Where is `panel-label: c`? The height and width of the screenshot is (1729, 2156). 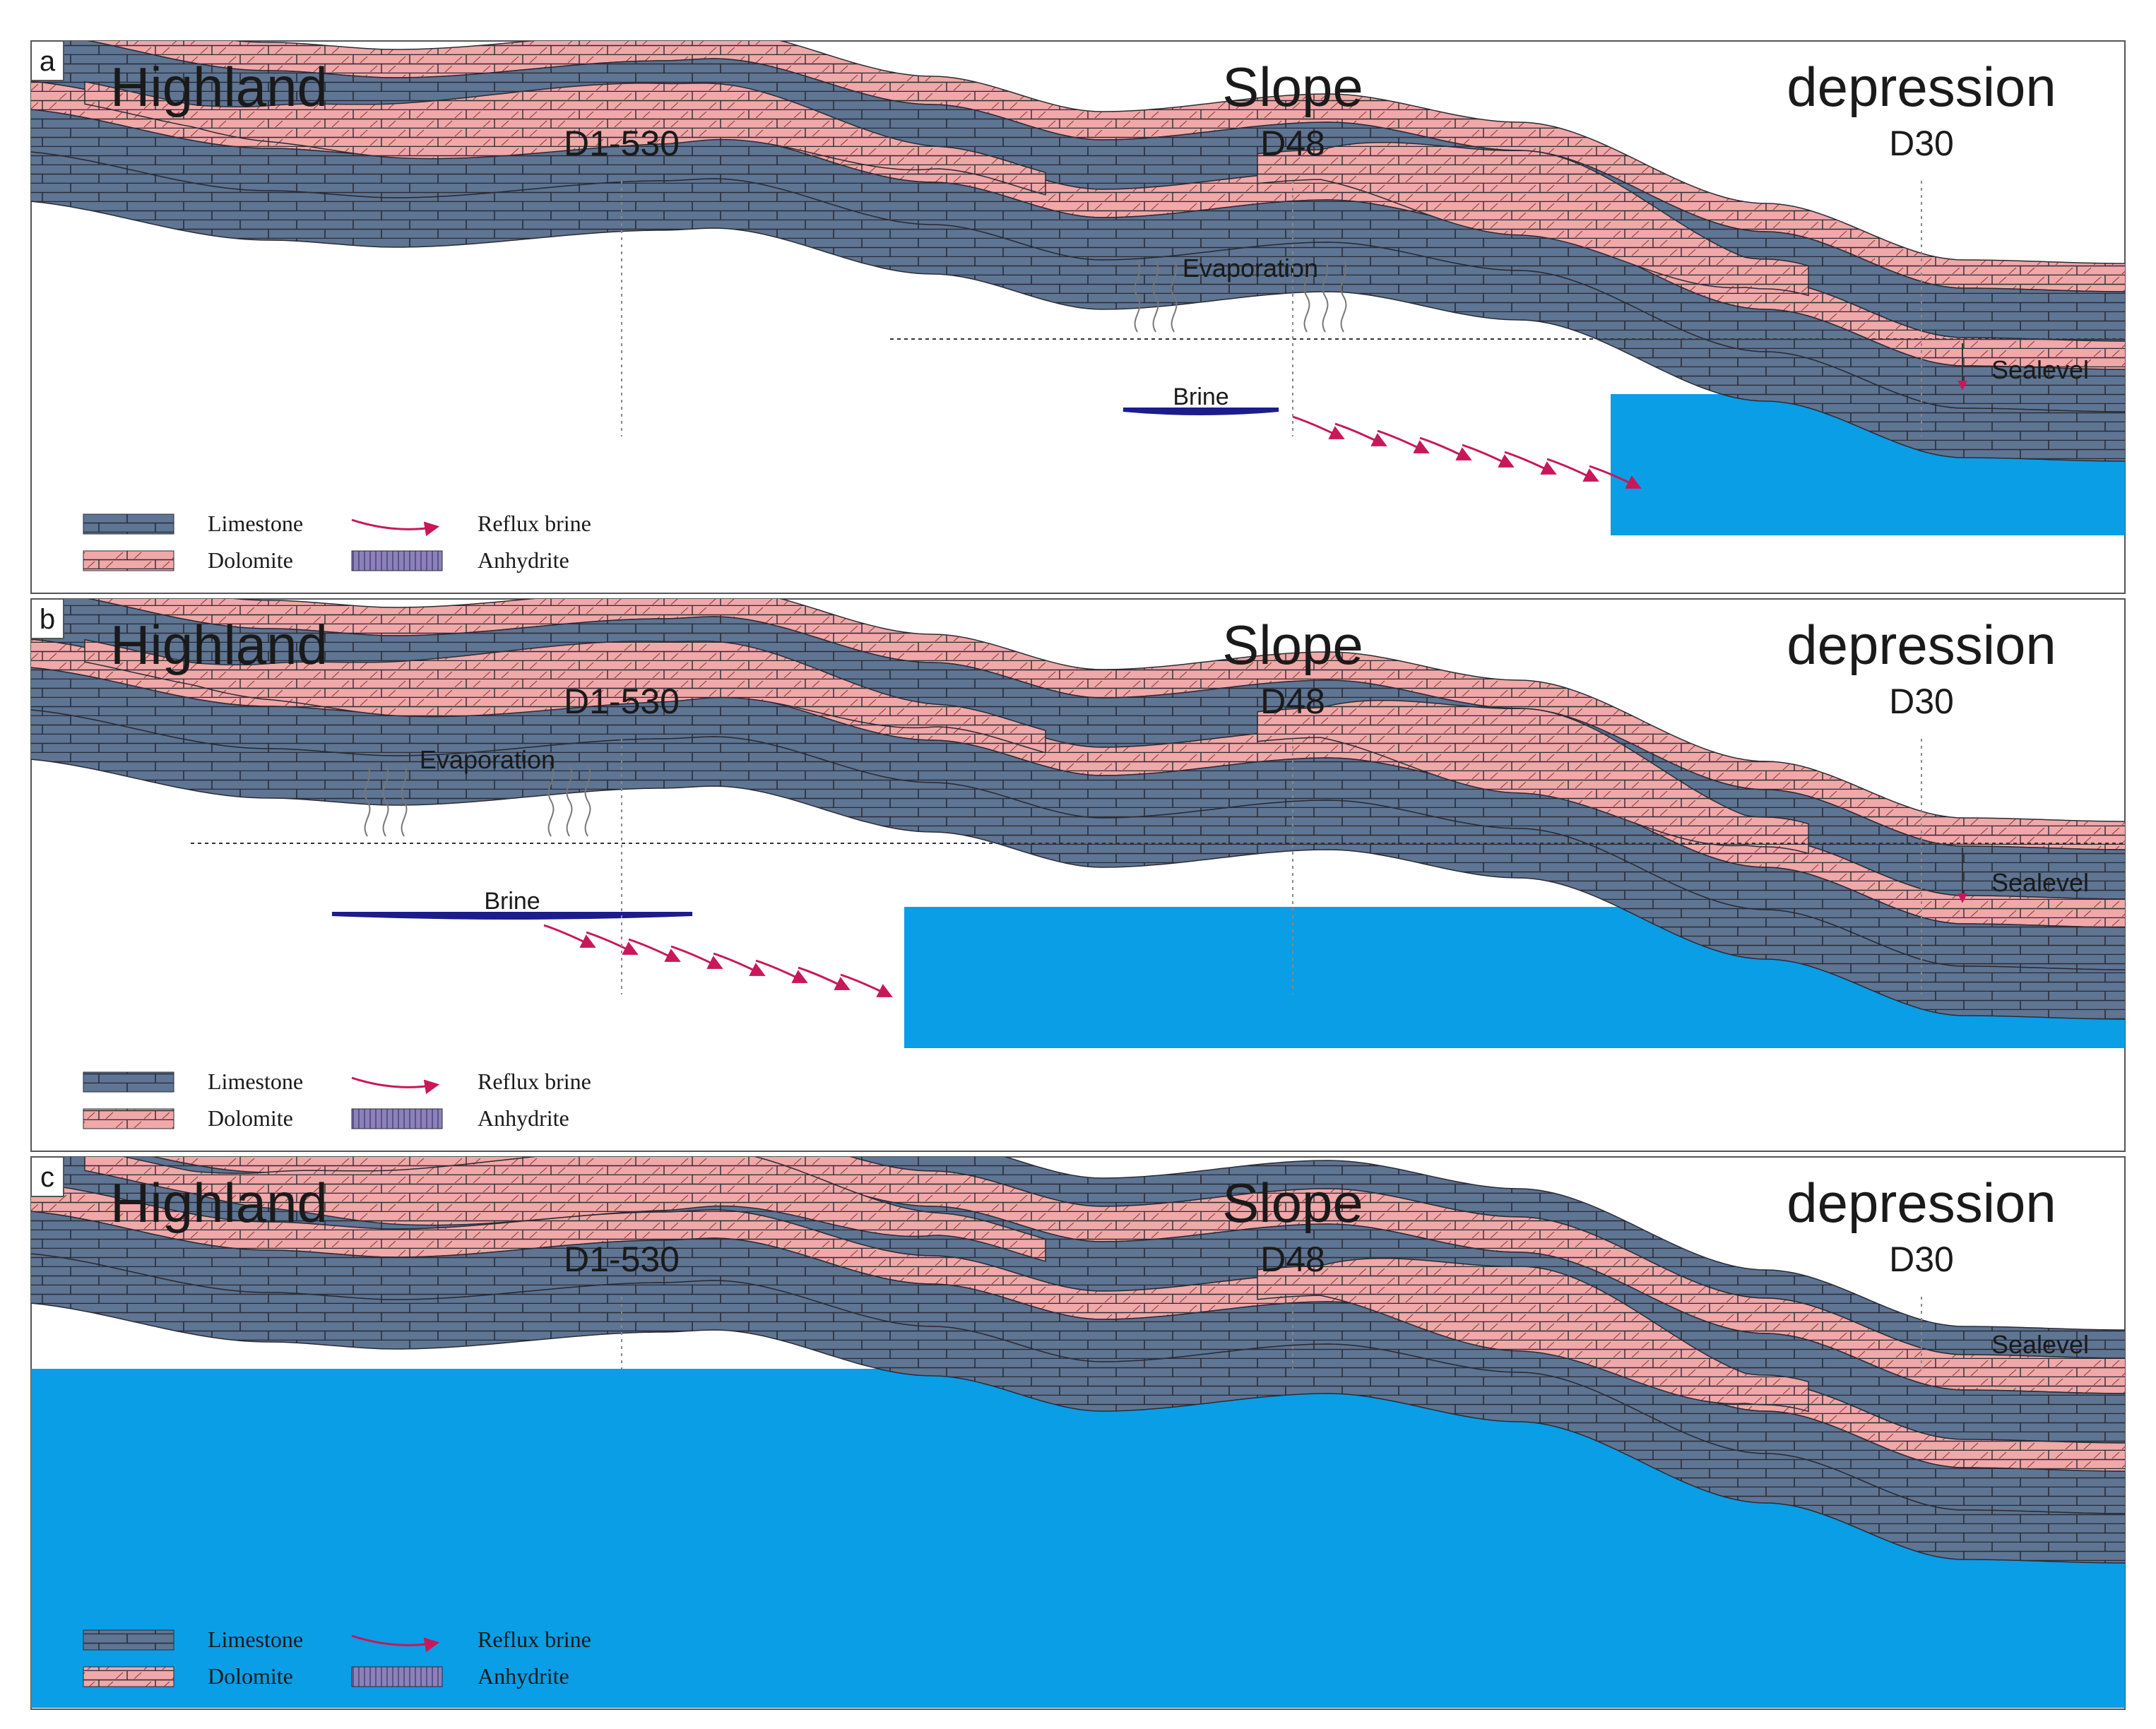 panel-label: c is located at coordinates (47, 1177).